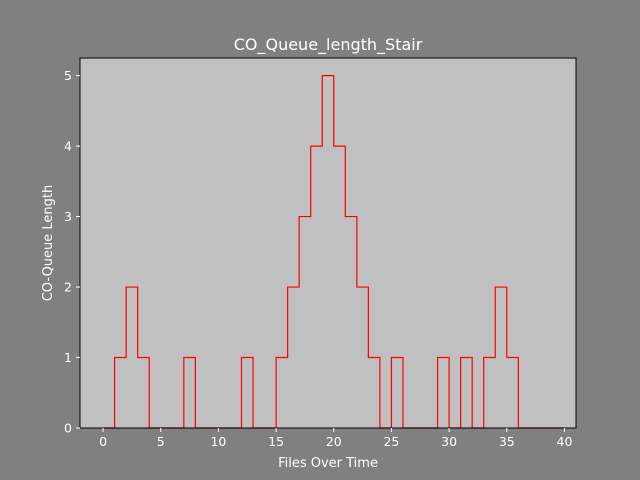  Describe the element at coordinates (507, 441) in the screenshot. I see `x-tick-label: 35` at that location.